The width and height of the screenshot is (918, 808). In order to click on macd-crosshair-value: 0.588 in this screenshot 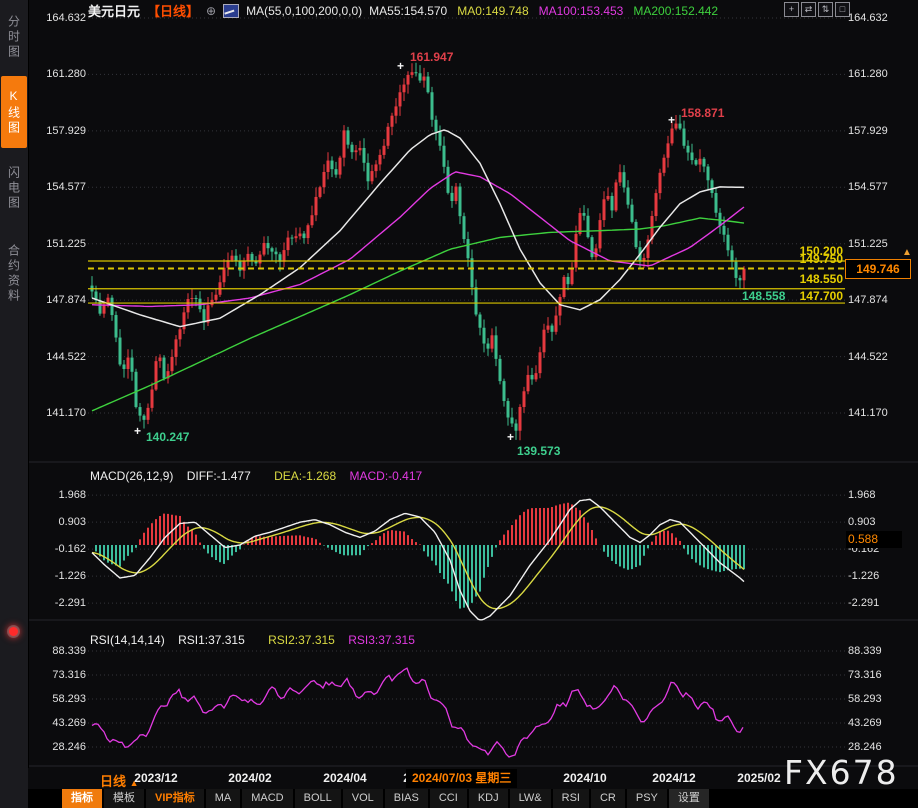, I will do `click(874, 539)`.